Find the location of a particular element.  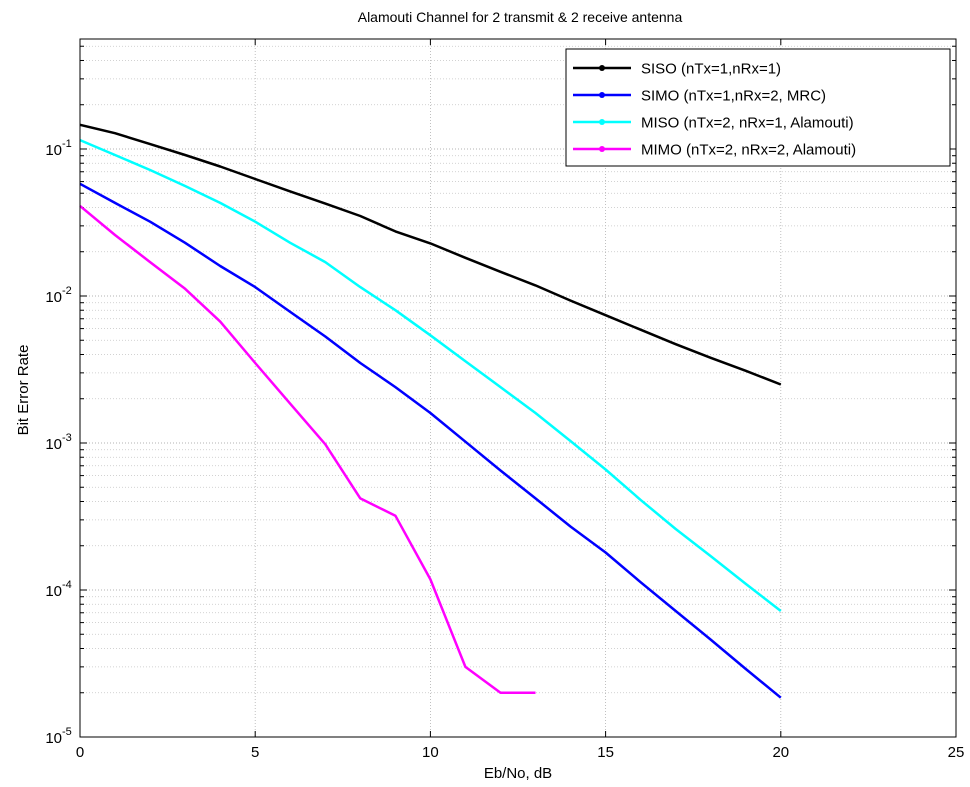

legend-item: MIMO (nTx=2, nRx=2, Alamouti) is located at coordinates (714, 150).